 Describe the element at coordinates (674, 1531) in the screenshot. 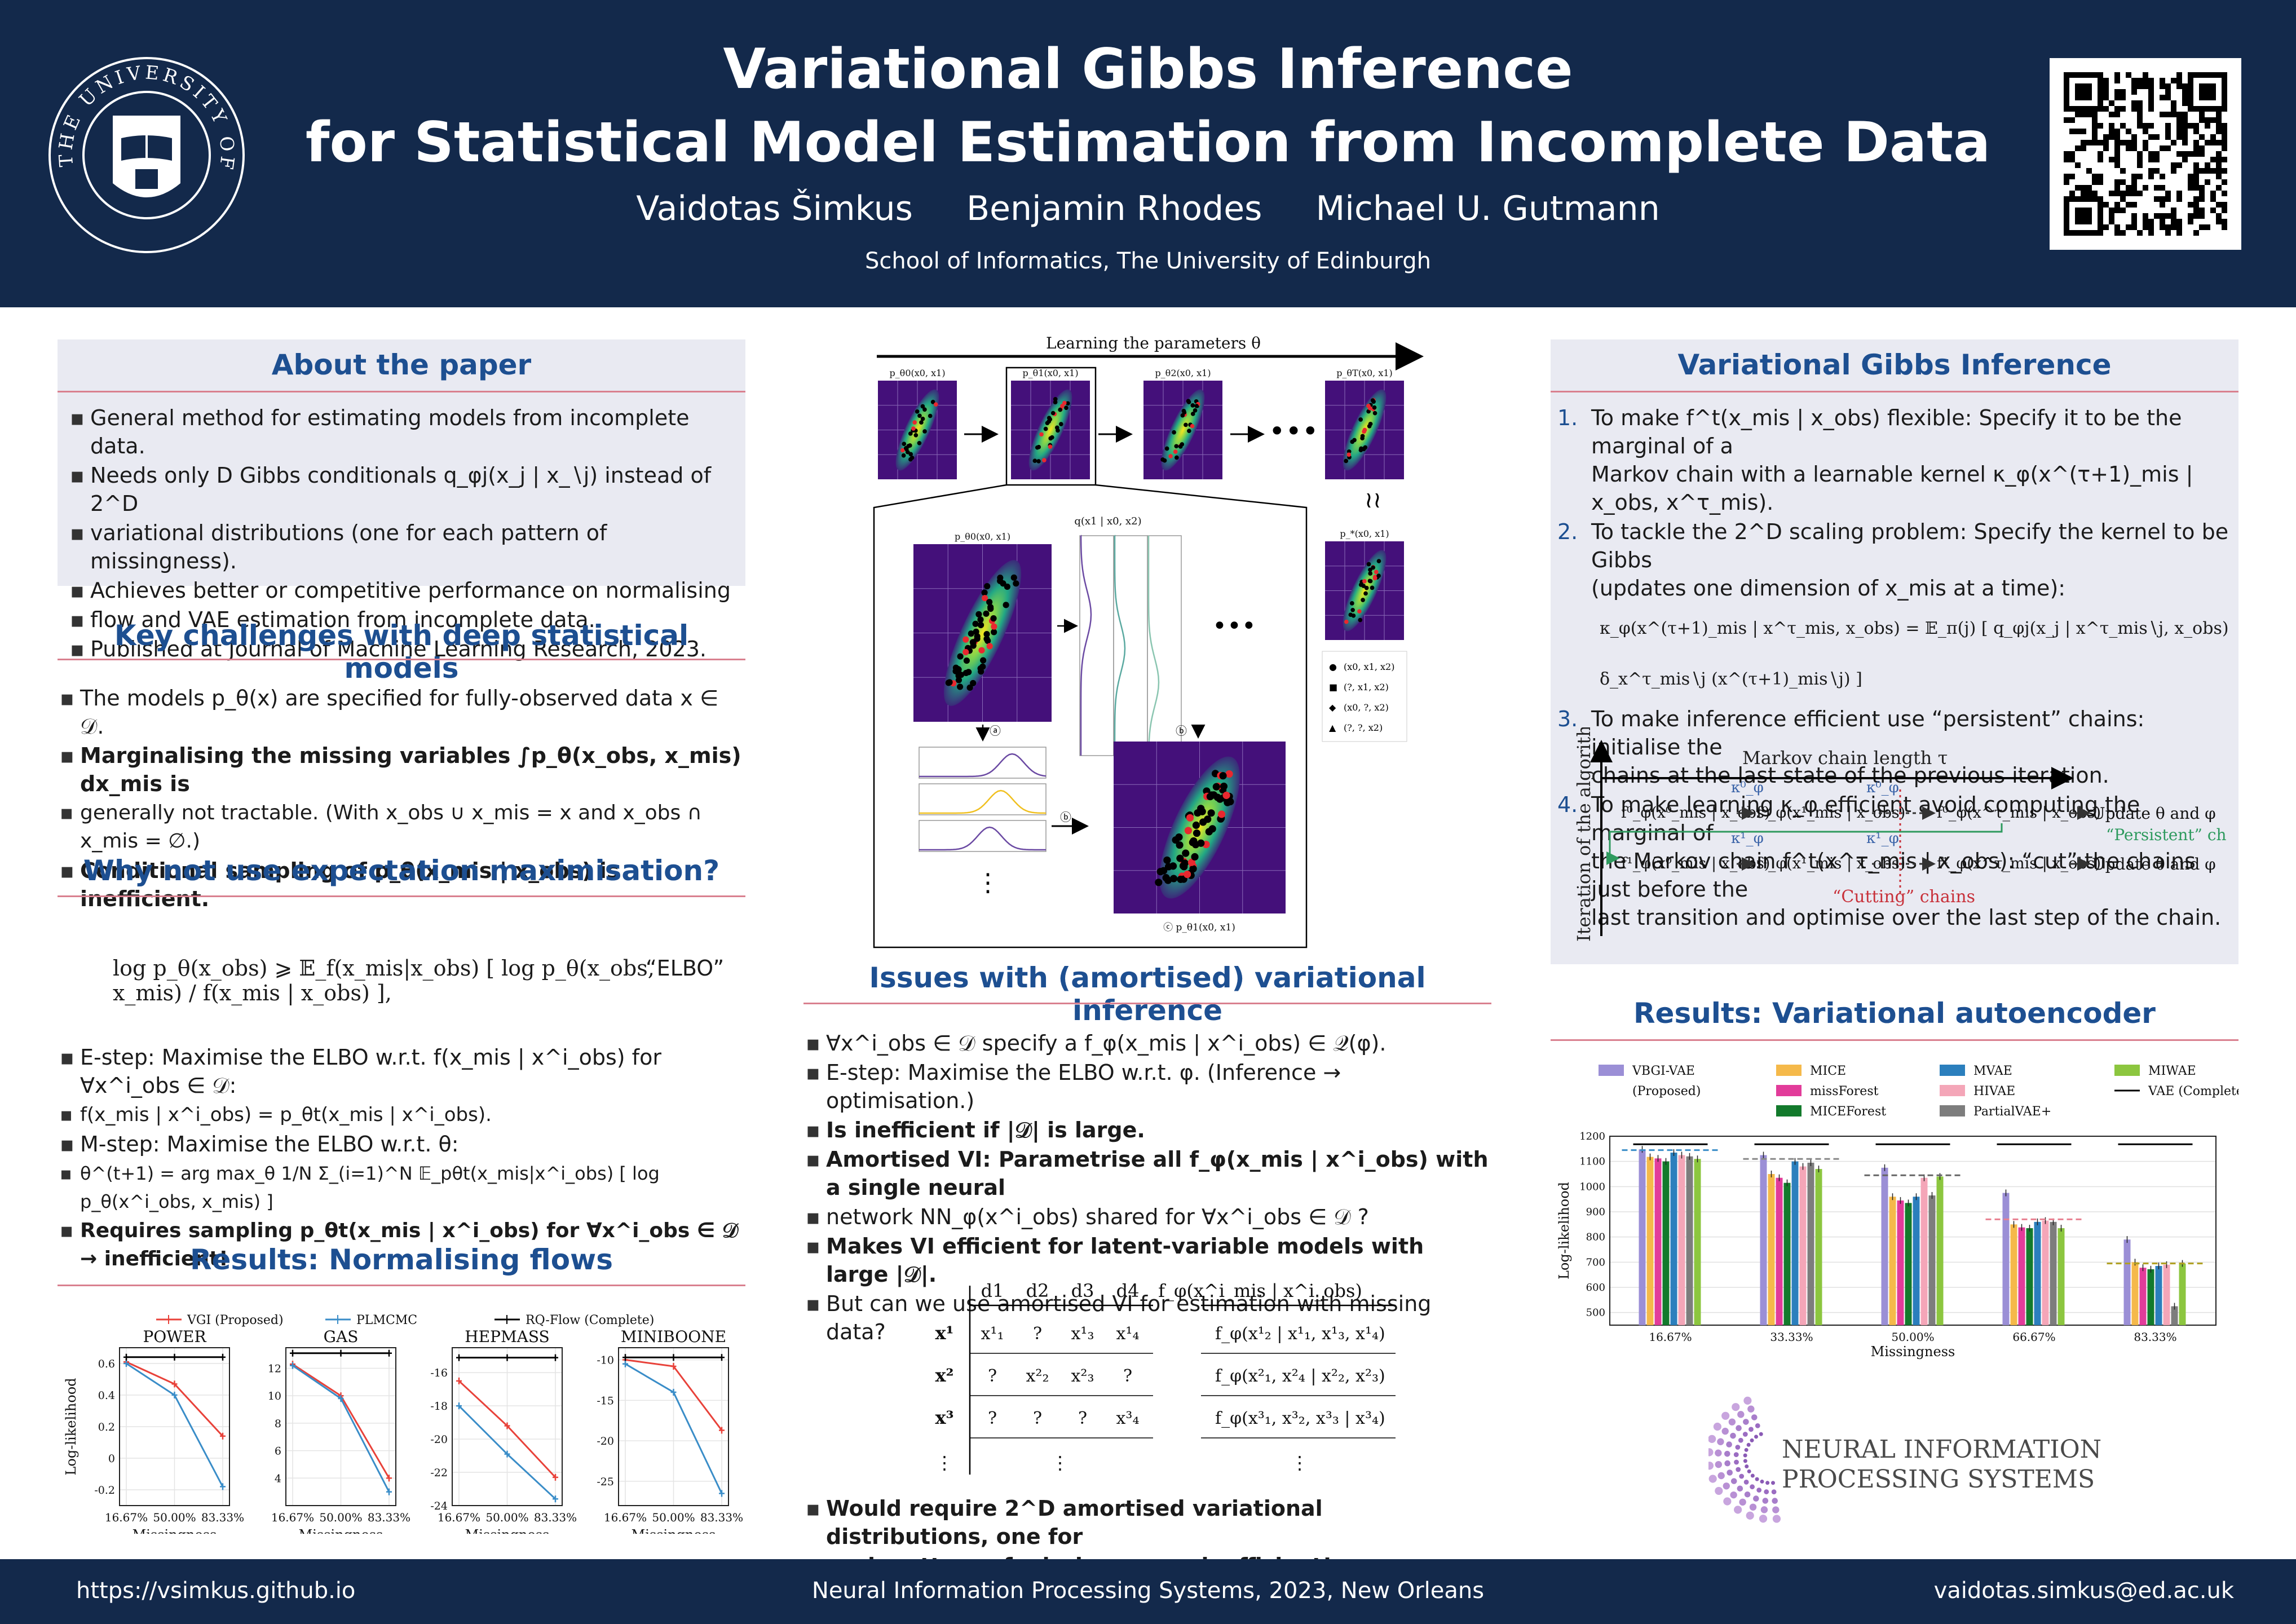

I see `x-axis-label: Missingness` at that location.